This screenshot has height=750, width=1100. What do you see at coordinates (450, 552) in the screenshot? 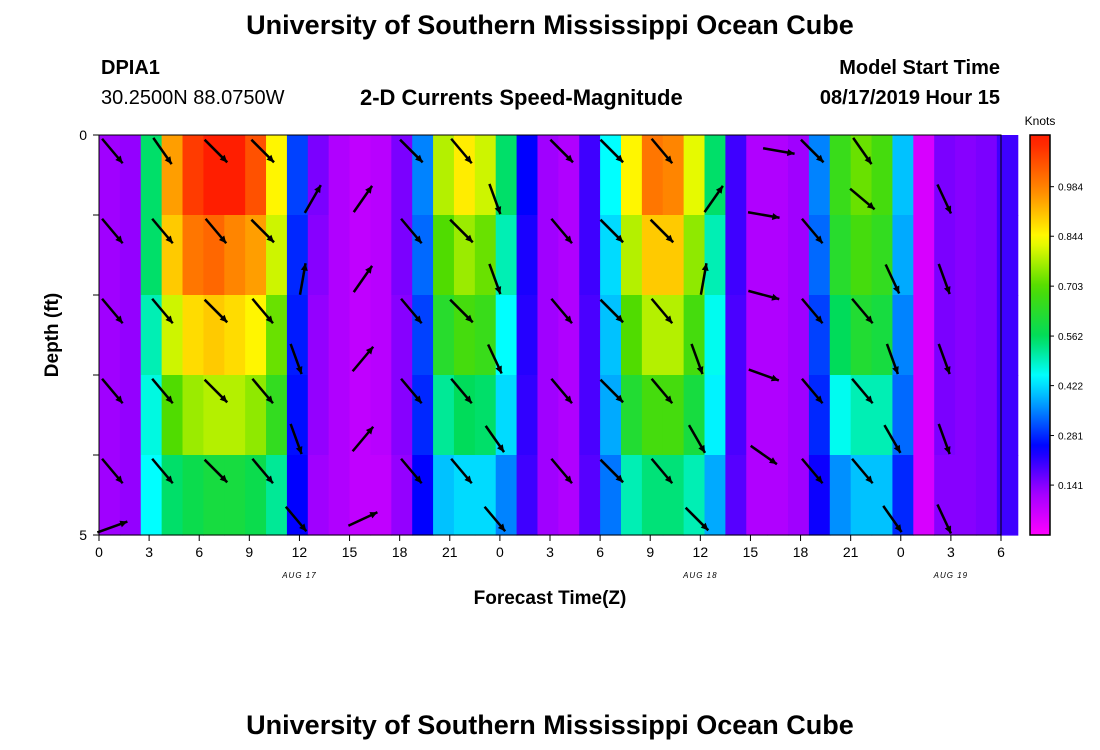
I see `x-tick-label: 21` at bounding box center [450, 552].